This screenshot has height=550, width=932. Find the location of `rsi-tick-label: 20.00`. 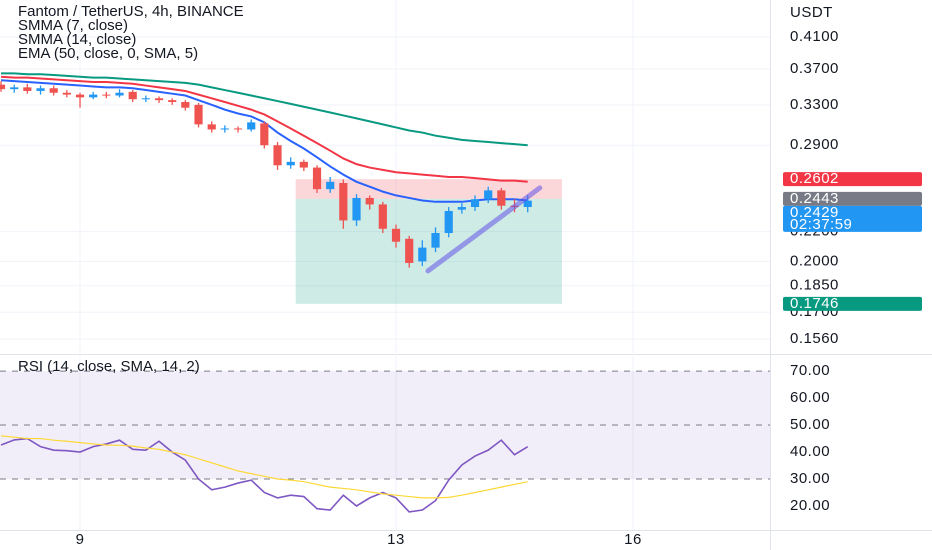

rsi-tick-label: 20.00 is located at coordinates (810, 505).